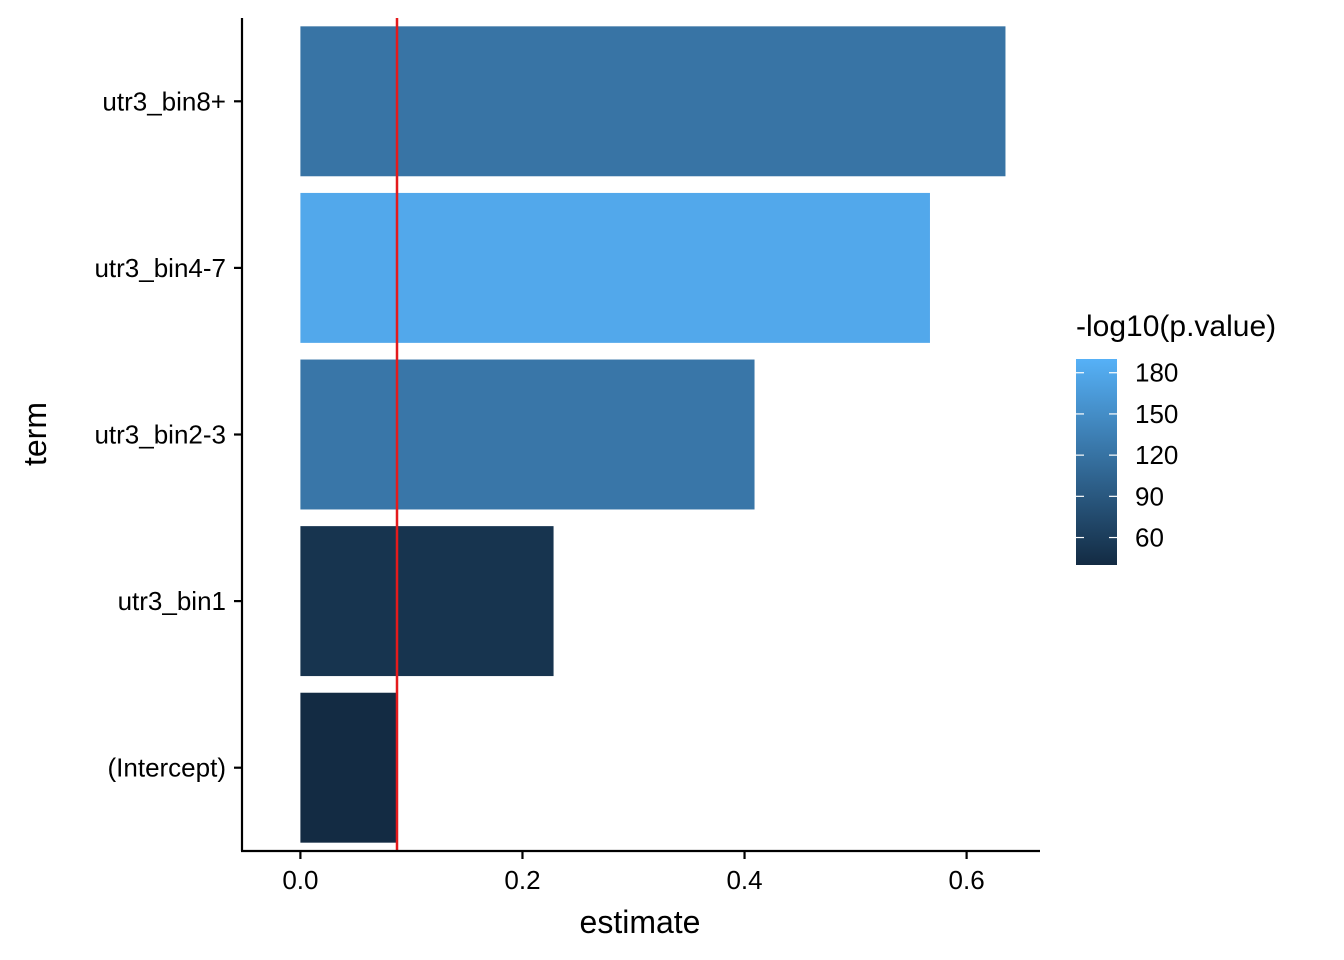  I want to click on y-tick-label: utr3_bin1, so click(172, 601).